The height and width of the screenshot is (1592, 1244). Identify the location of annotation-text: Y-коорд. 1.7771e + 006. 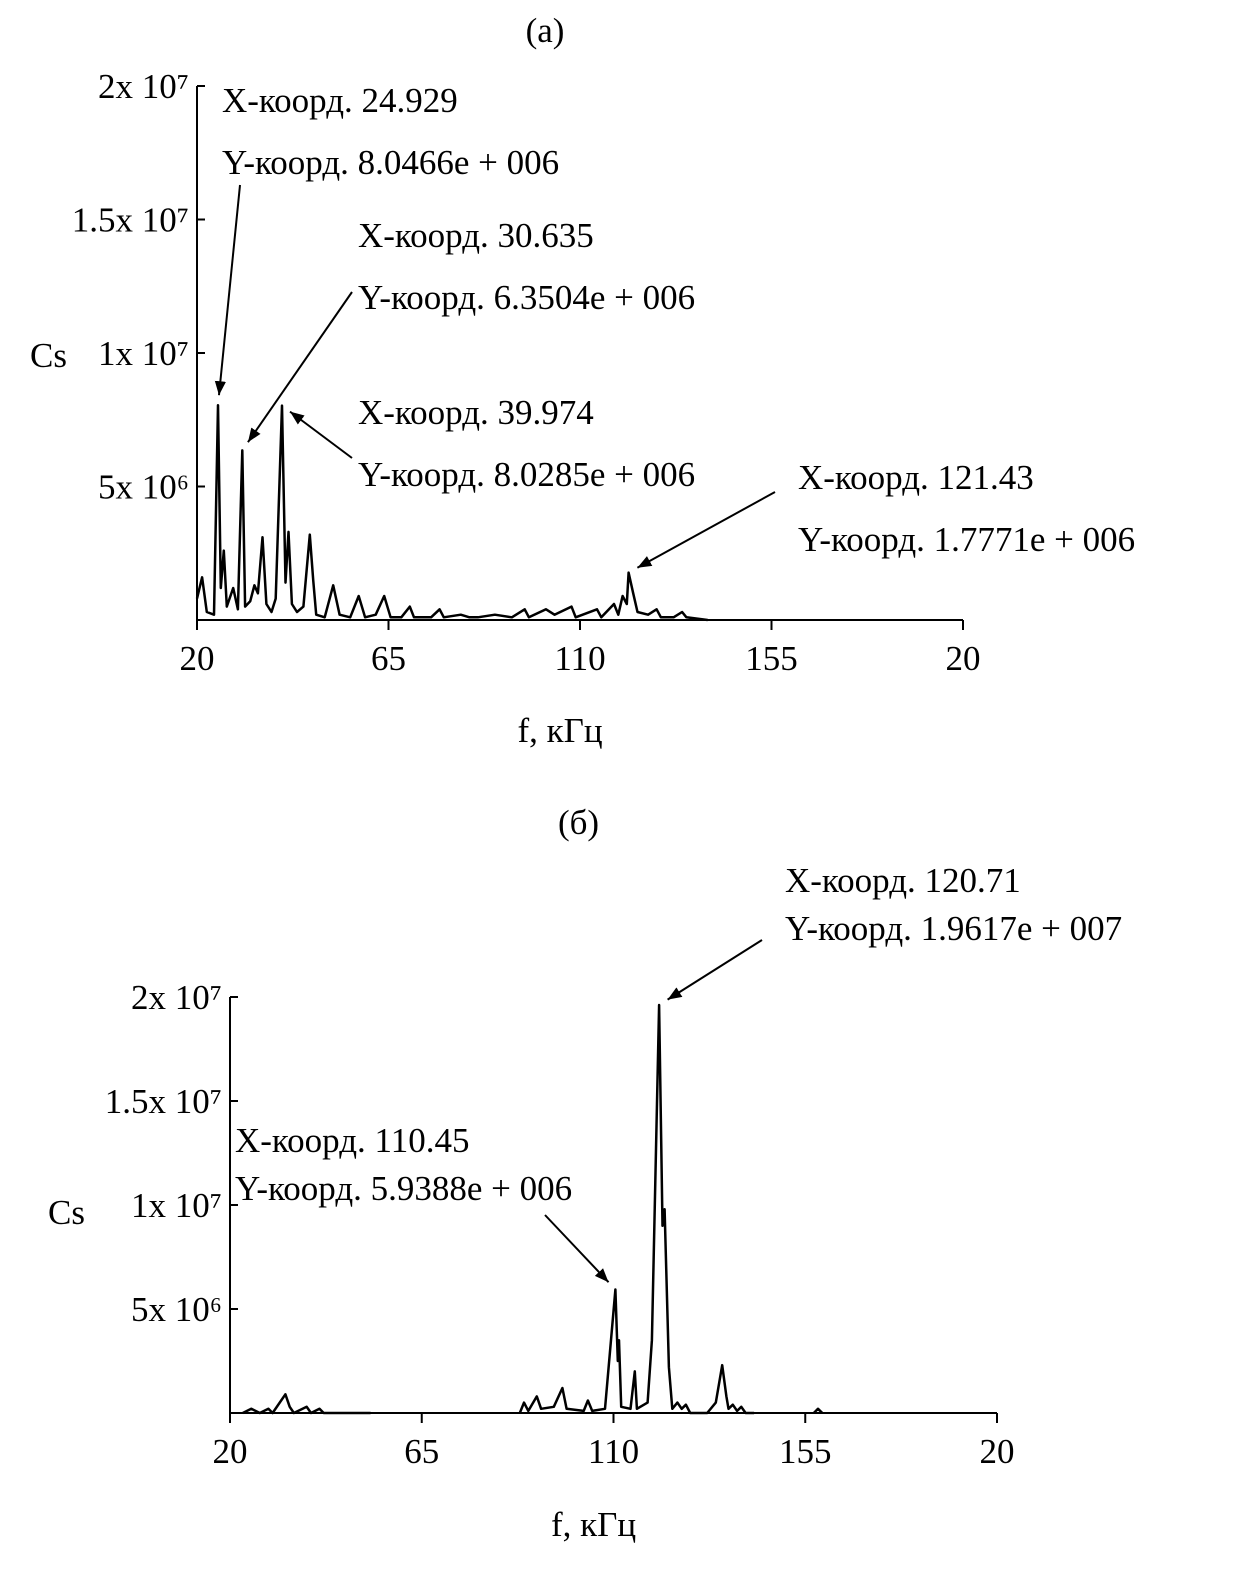
(966, 539).